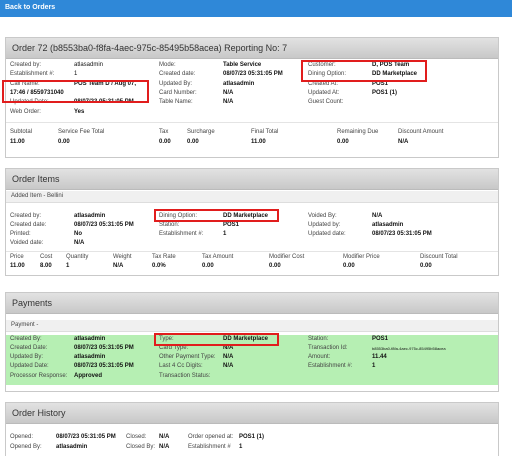 This screenshot has width=512, height=456. Describe the element at coordinates (326, 102) in the screenshot. I see `field-label: Guest Count:` at that location.